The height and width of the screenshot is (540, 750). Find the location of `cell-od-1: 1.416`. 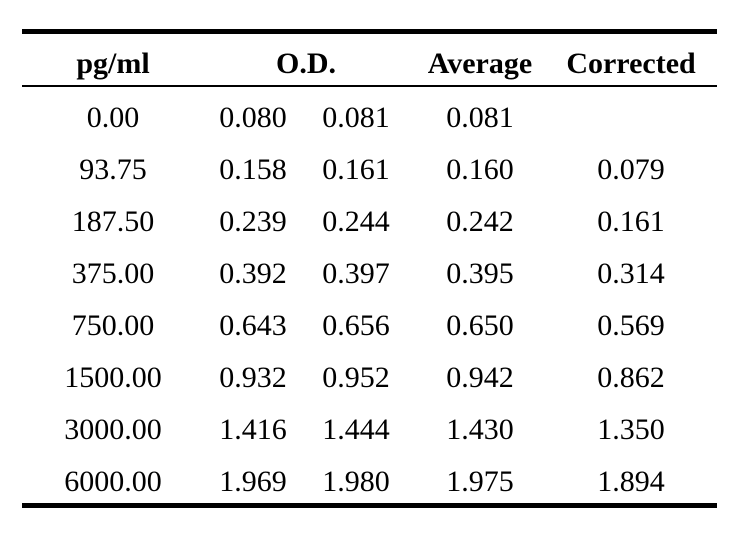

cell-od-1: 1.416 is located at coordinates (253, 429).